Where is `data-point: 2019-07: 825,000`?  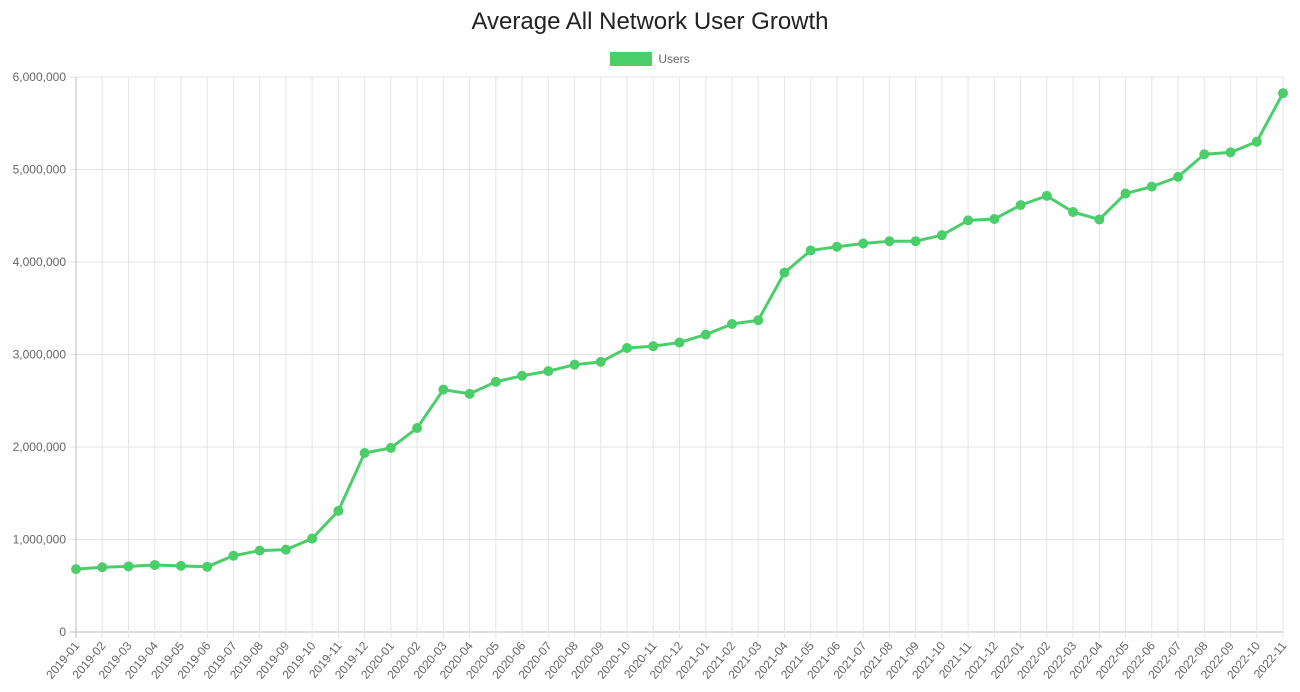 data-point: 2019-07: 825,000 is located at coordinates (233, 555).